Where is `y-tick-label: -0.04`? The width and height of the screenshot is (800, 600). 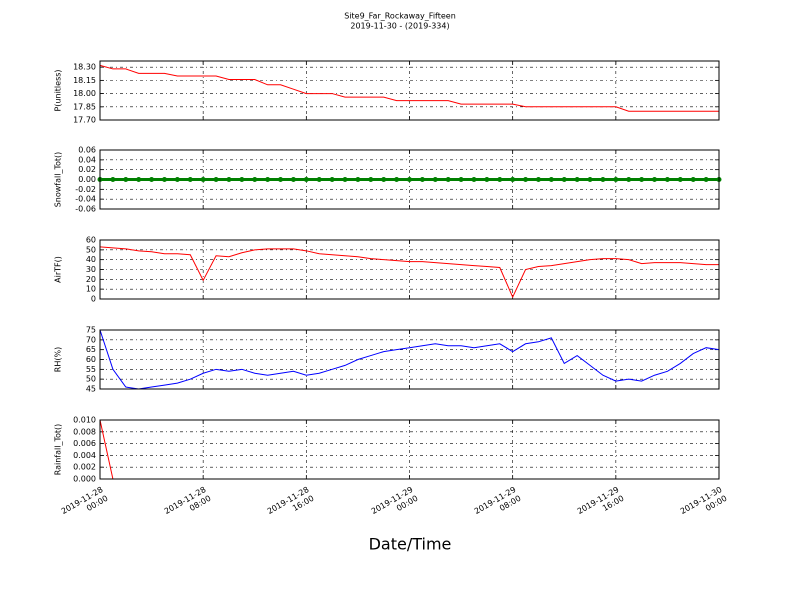
y-tick-label: -0.04 is located at coordinates (85, 199).